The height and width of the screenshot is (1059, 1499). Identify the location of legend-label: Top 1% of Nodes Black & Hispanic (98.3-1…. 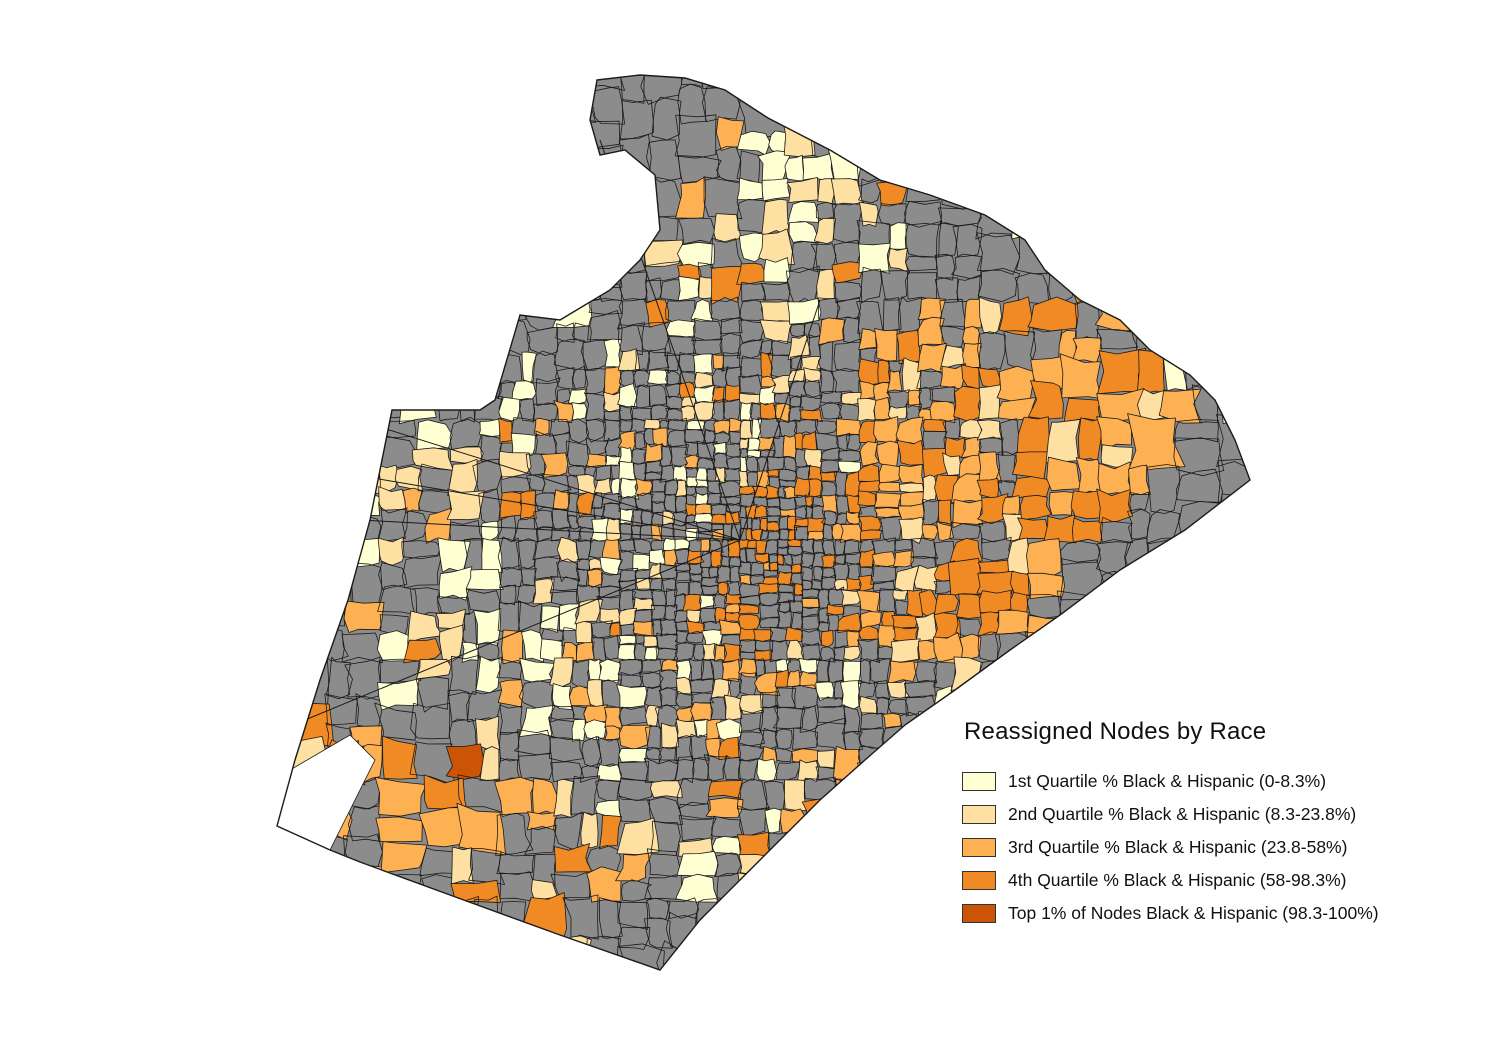
(1193, 913).